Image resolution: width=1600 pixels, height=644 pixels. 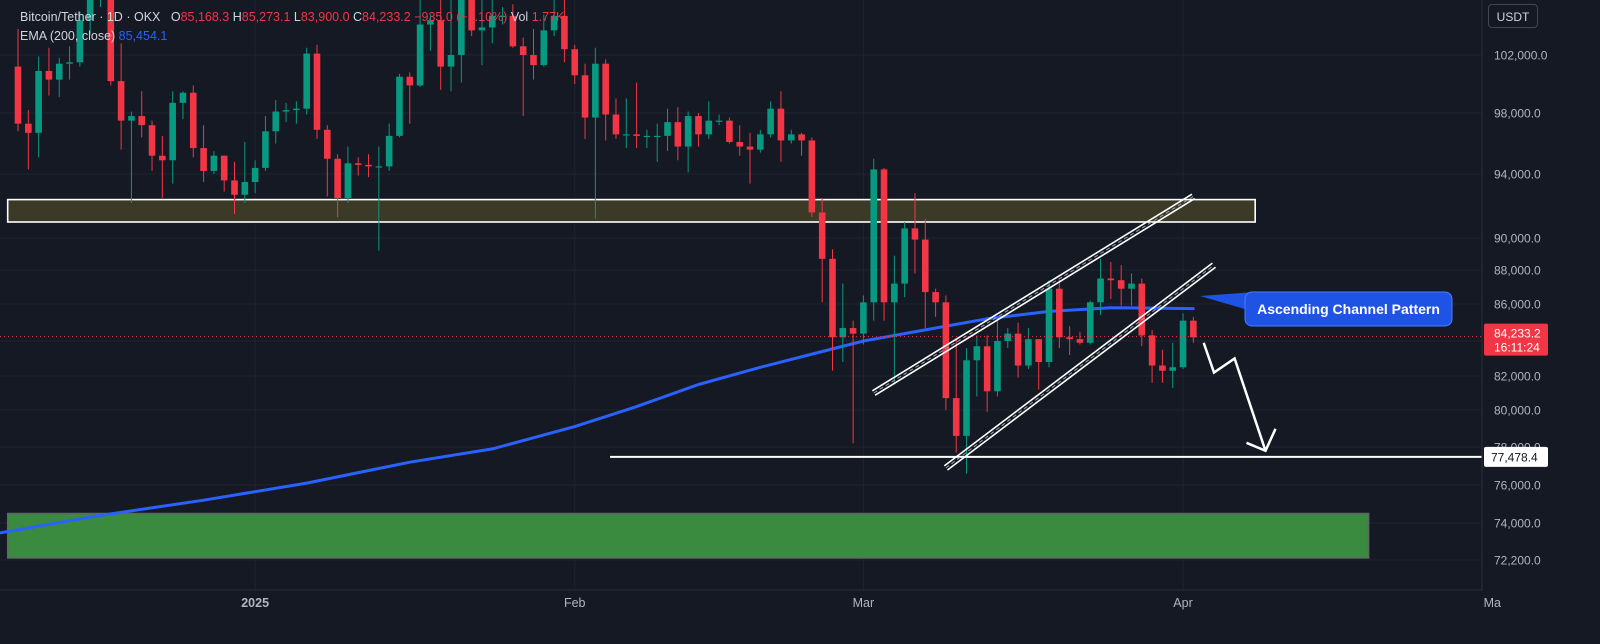 I want to click on symbol-name: Bitcoin/Tether, so click(x=58, y=17).